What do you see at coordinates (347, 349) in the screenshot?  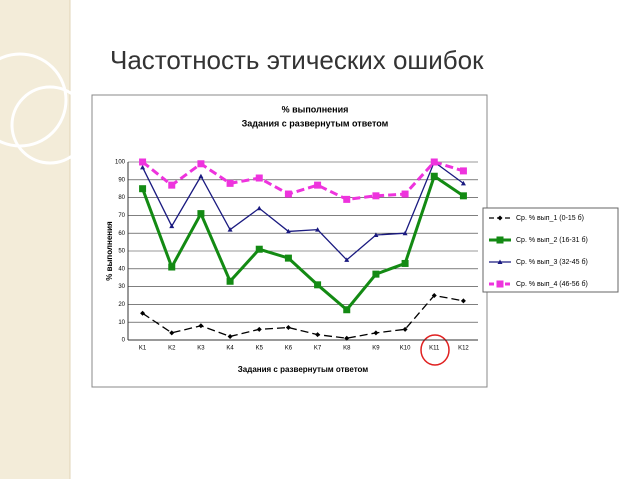 I see `x-tick-label: K8` at bounding box center [347, 349].